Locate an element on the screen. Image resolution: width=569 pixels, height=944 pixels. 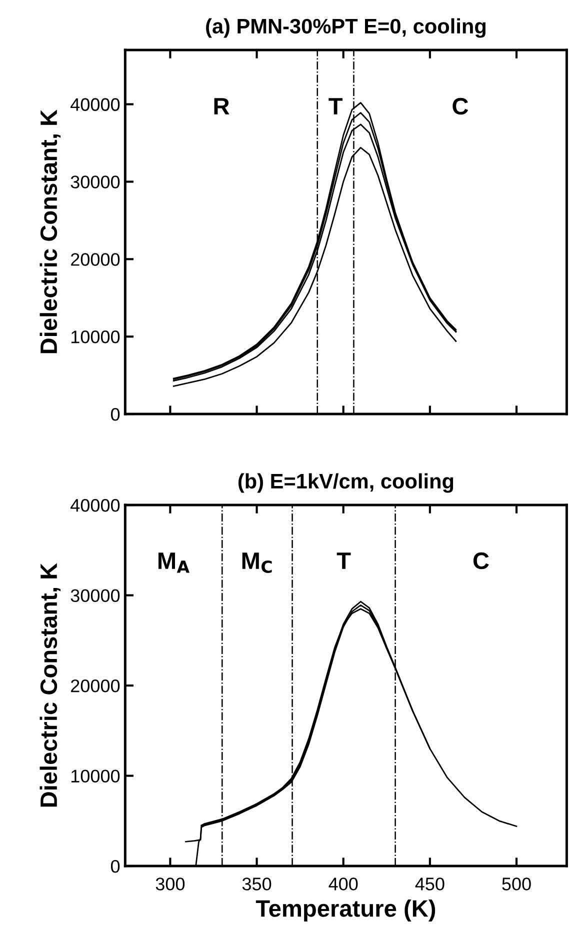
x-axis-title: Temperature (K) is located at coordinates (346, 911).